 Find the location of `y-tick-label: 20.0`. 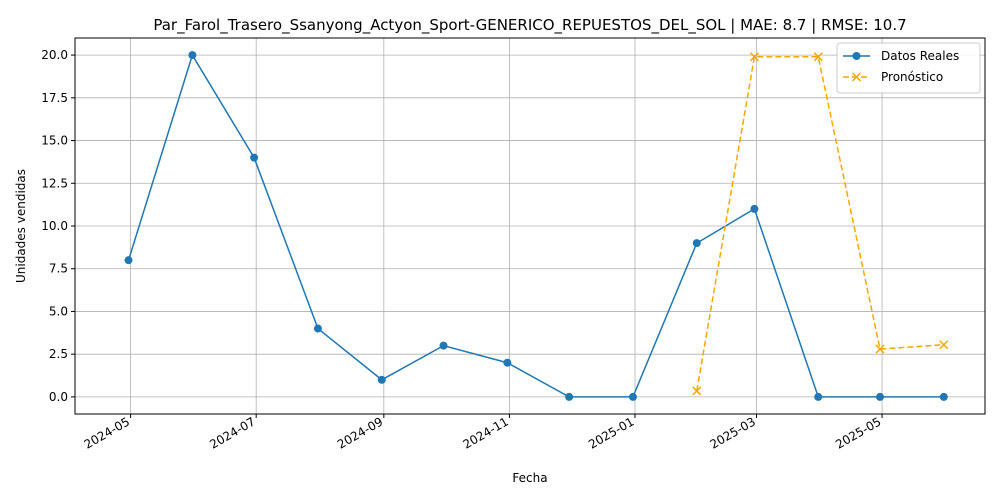

y-tick-label: 20.0 is located at coordinates (54, 55).